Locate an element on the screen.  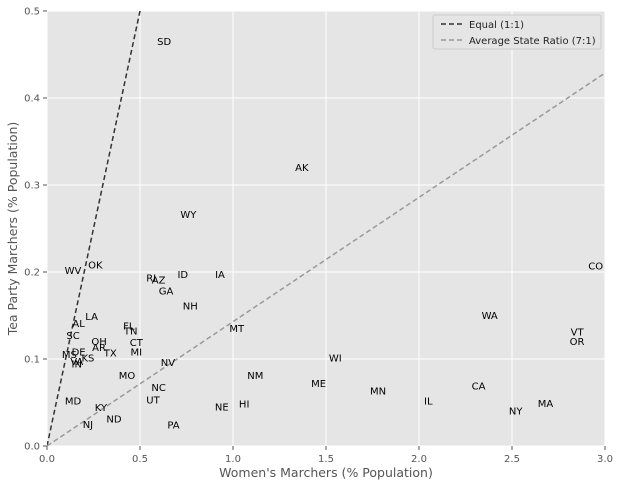
point-label-mo: MO is located at coordinates (127, 376).